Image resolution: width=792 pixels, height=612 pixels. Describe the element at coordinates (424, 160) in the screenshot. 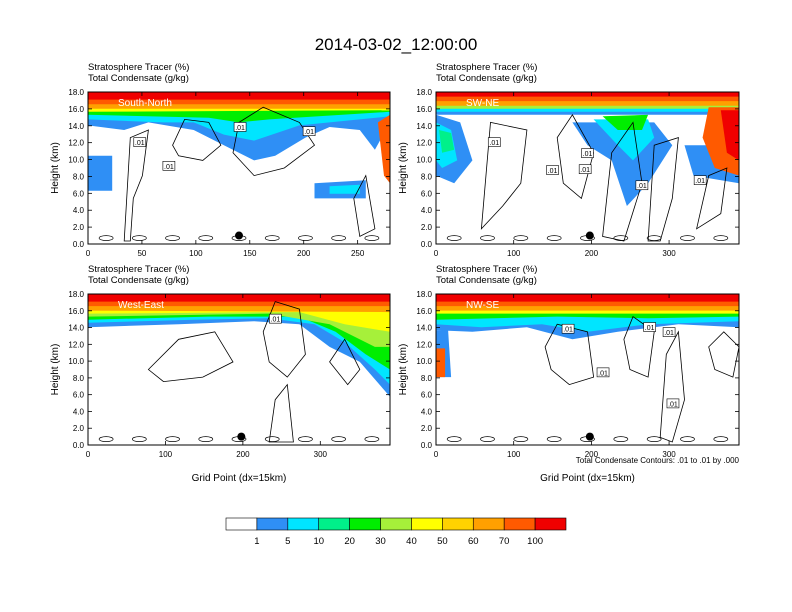

I see `y-tick-label: 10.0` at that location.